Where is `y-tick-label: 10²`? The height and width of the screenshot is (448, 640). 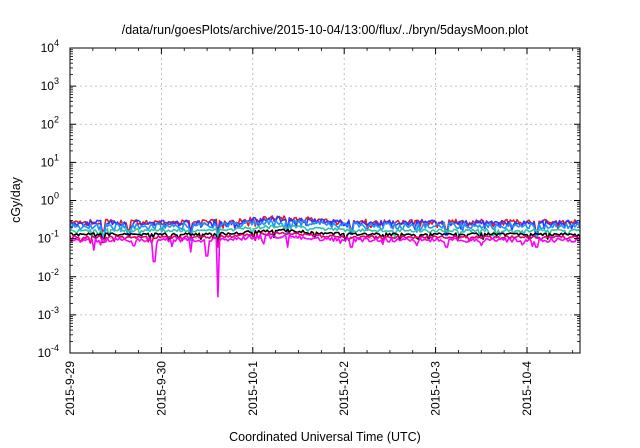
y-tick-label: 10² is located at coordinates (50, 122).